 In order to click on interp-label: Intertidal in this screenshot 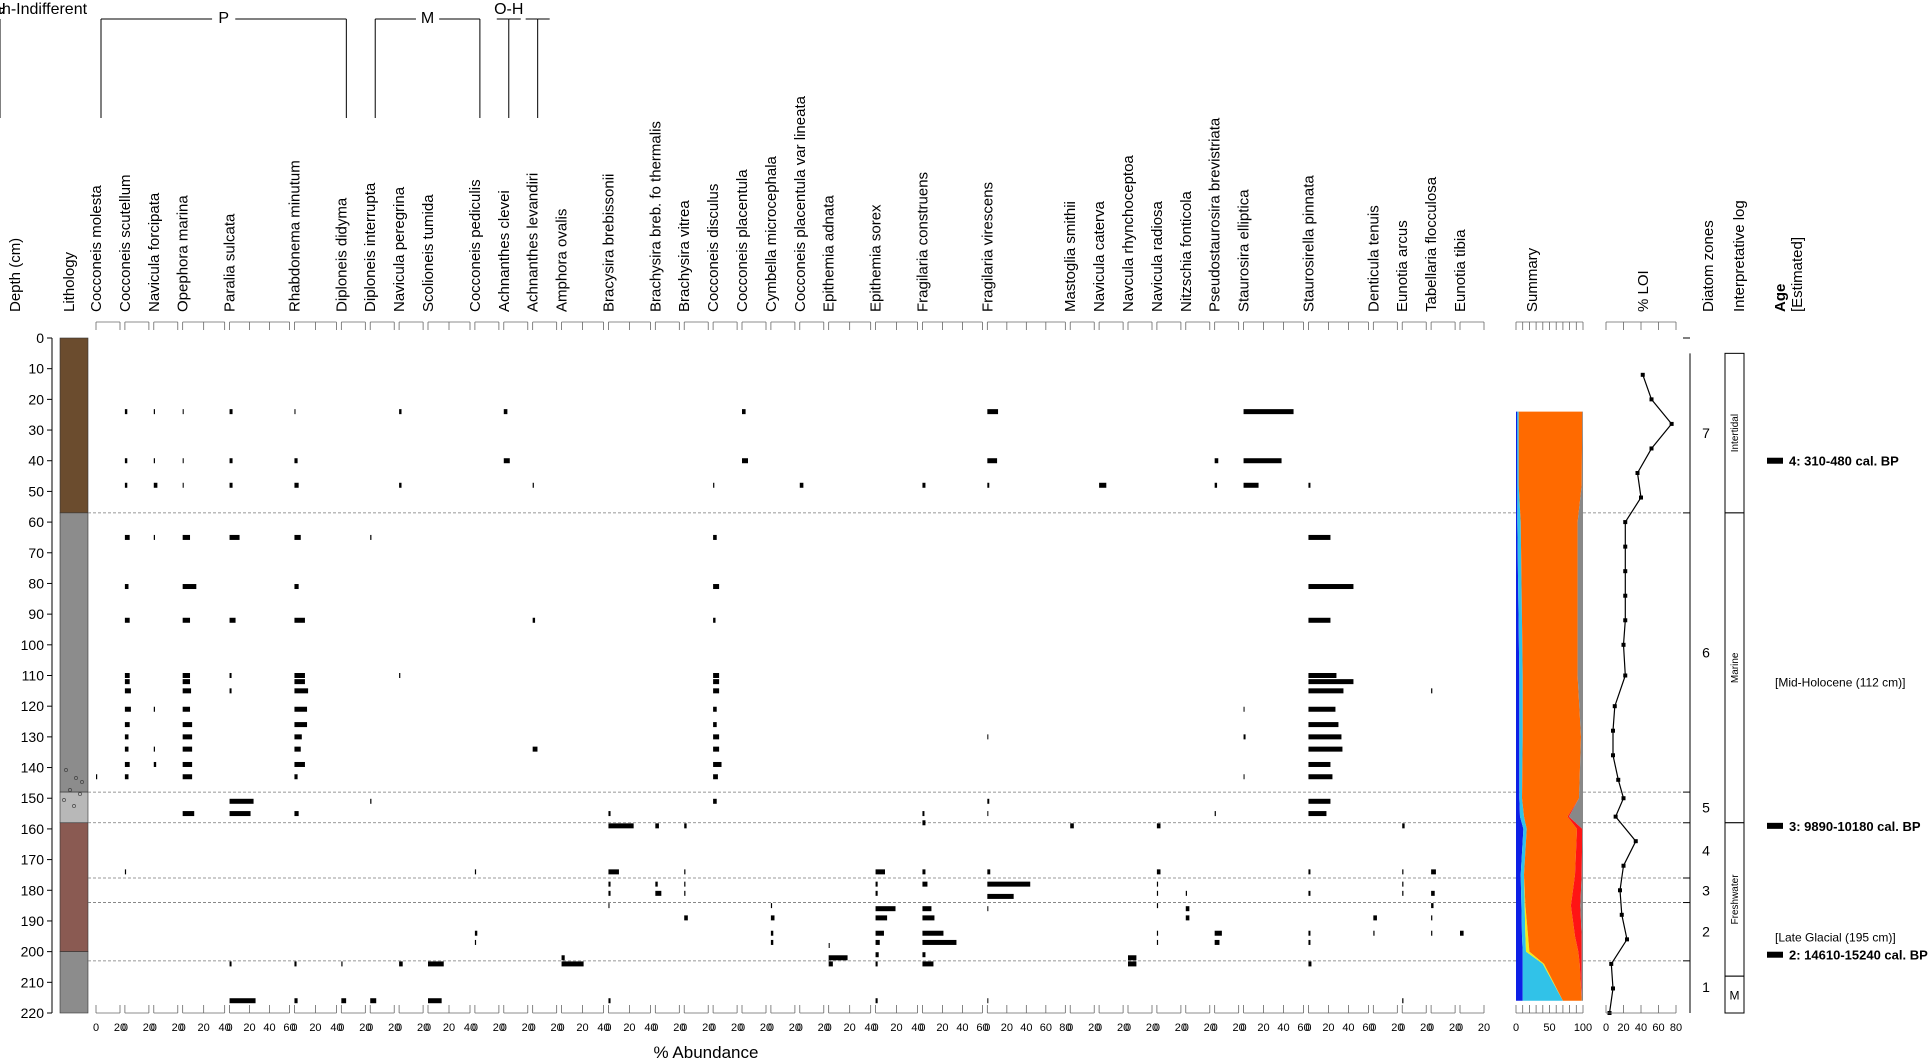, I will do `click(1735, 433)`.